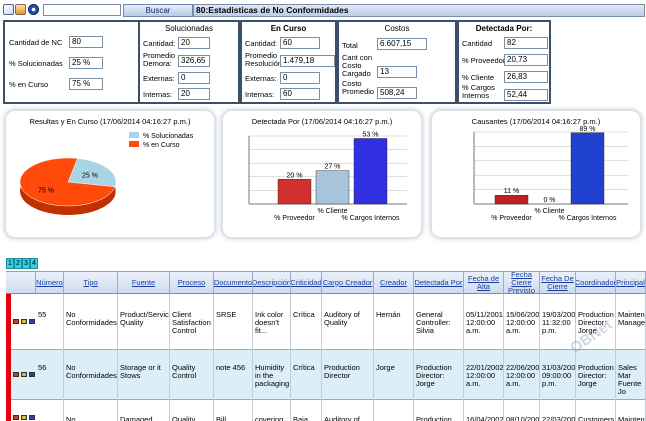  Describe the element at coordinates (233, 410) in the screenshot. I see `col-documento-cell: Bill` at that location.